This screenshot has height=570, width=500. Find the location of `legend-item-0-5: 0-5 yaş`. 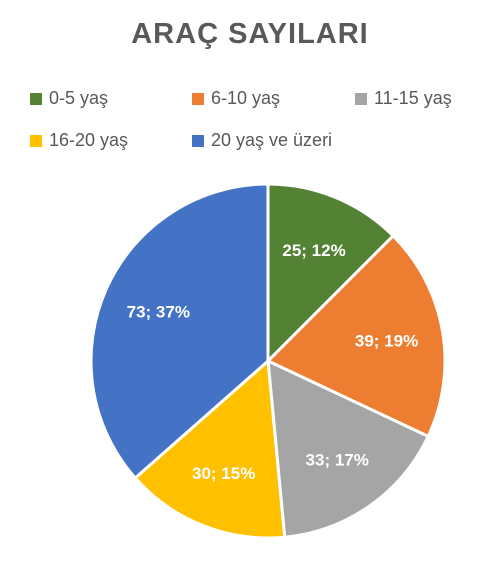

legend-item-0-5: 0-5 yaş is located at coordinates (69, 98).